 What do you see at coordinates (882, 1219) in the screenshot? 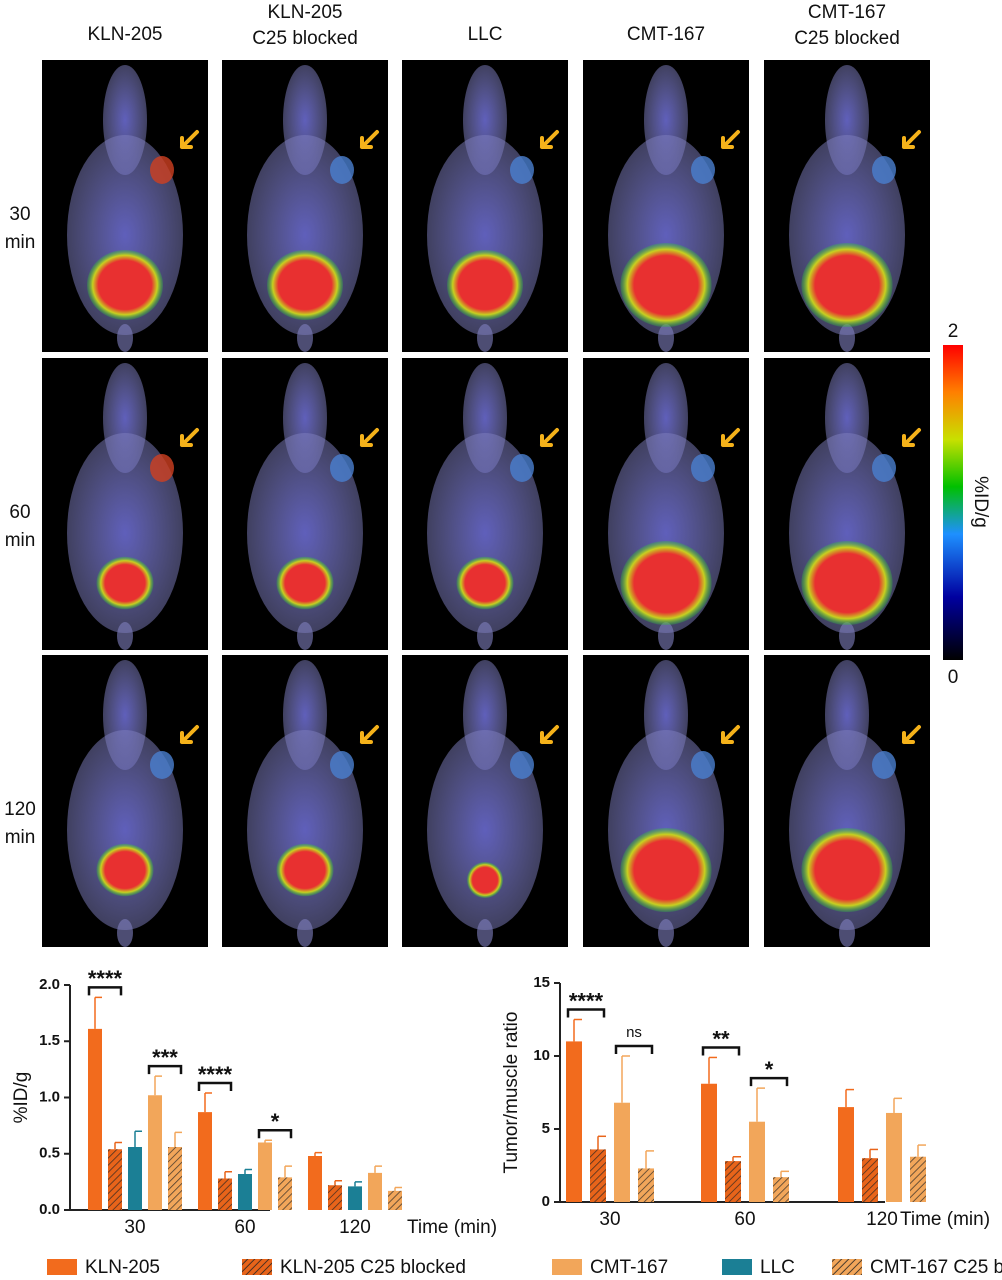
I see `x-tick-label: 120` at bounding box center [882, 1219].